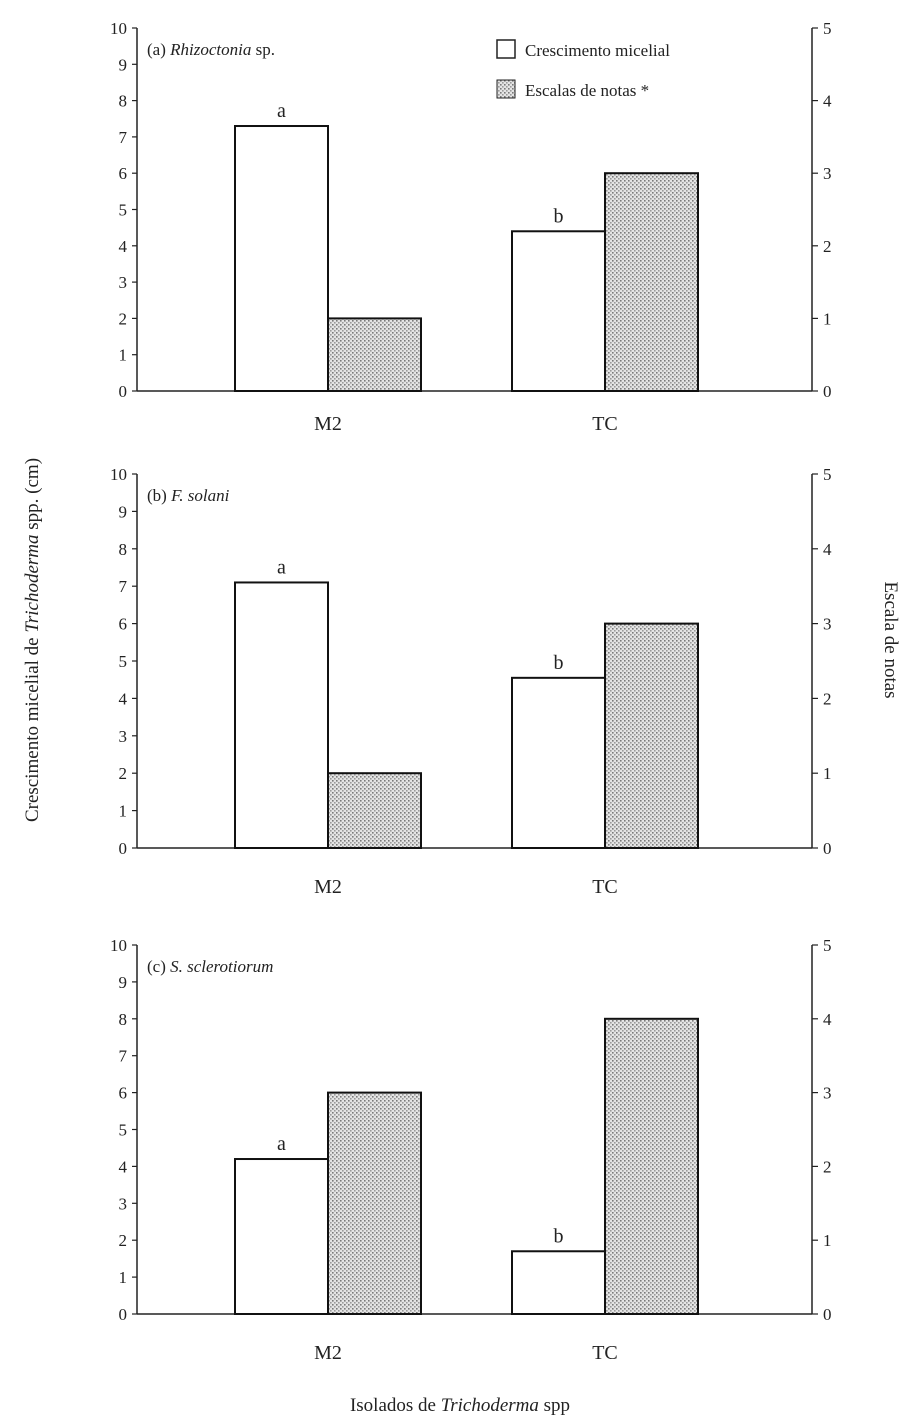 This screenshot has height=1421, width=909. I want to click on legend-label-open: Crescimento micelial, so click(597, 50).